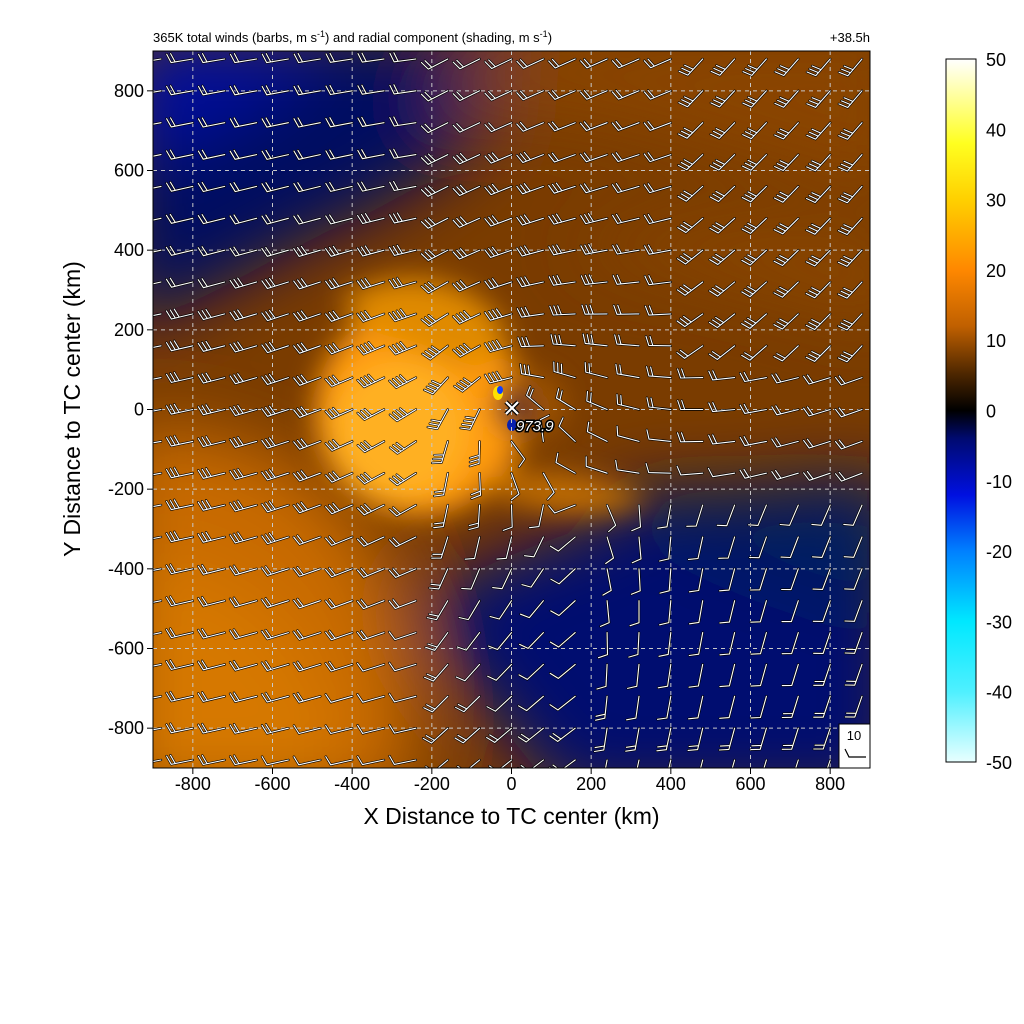 Image resolution: width=1024 pixels, height=1024 pixels. Describe the element at coordinates (129, 171) in the screenshot. I see `y-tick-label: 600` at that location.